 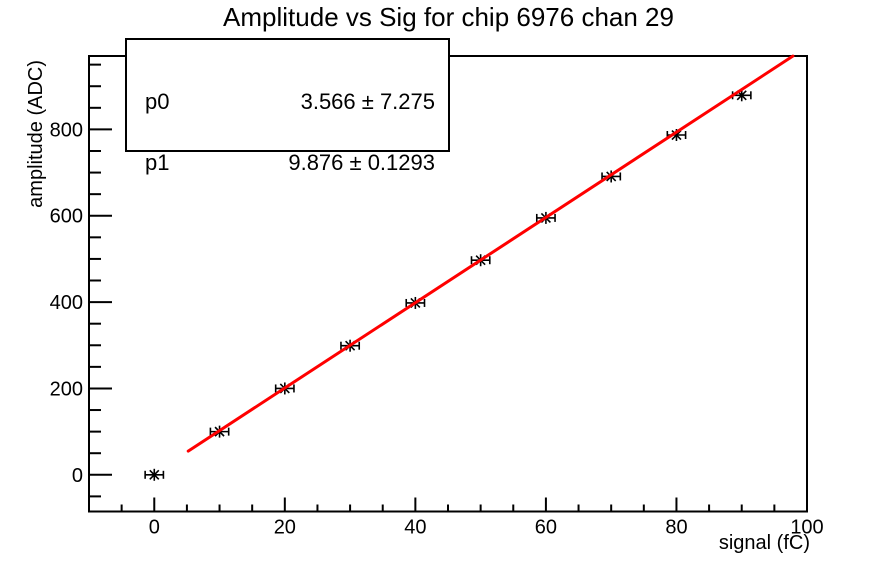 What do you see at coordinates (764, 543) in the screenshot?
I see `x-axis-title: signal (fC)` at bounding box center [764, 543].